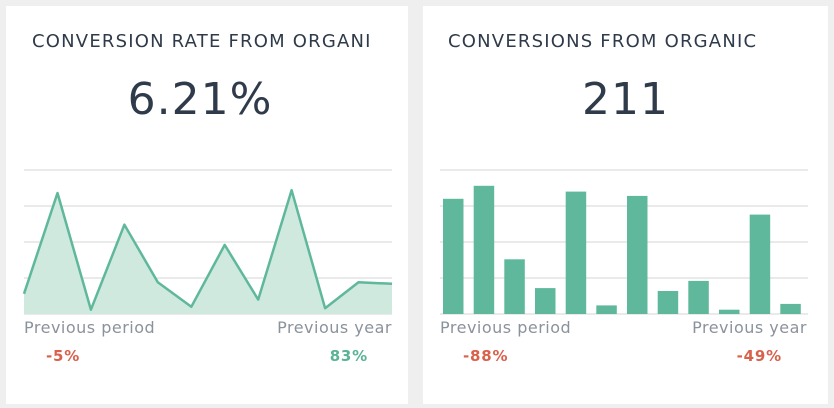 The height and width of the screenshot is (408, 834). I want to click on kpi-value: 6.21%, so click(200, 99).